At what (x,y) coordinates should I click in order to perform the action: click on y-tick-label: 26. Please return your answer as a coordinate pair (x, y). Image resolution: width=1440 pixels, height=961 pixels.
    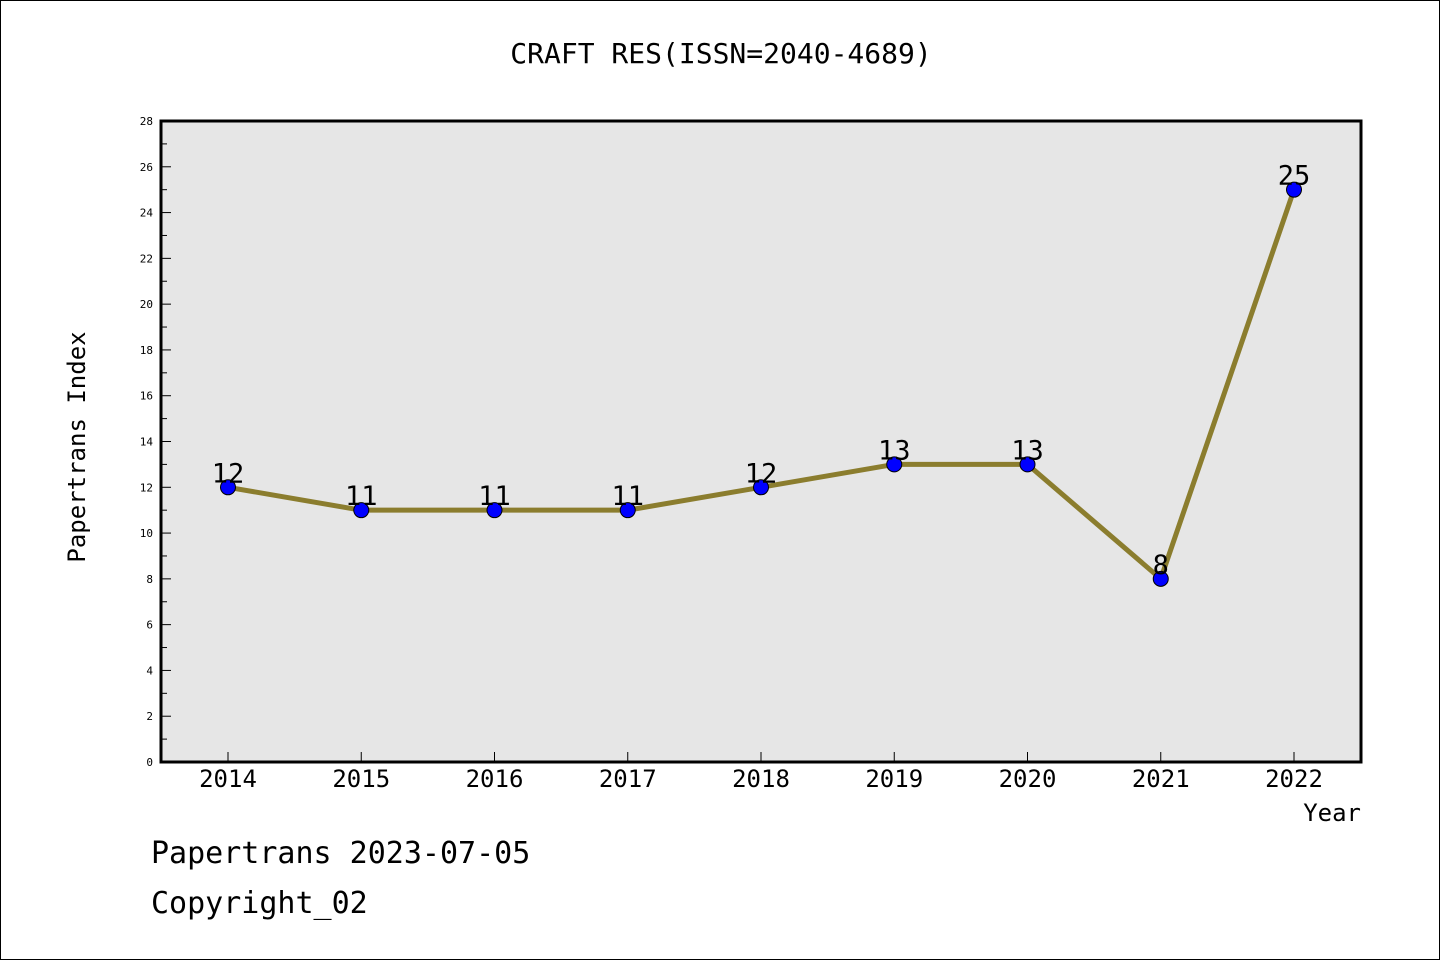
    Looking at the image, I should click on (146, 167).